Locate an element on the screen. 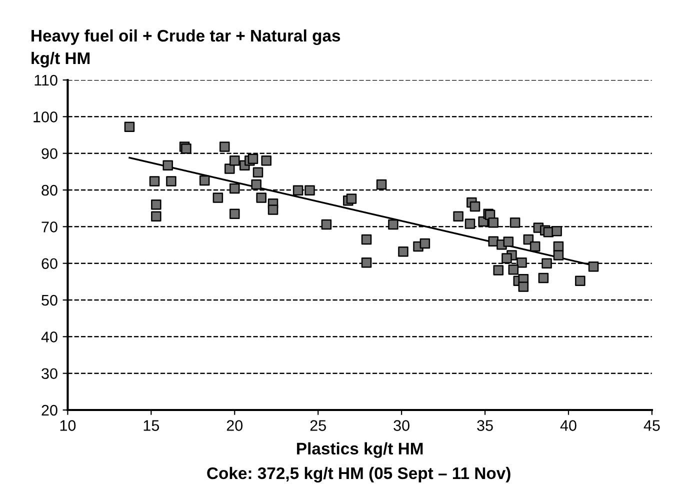 This screenshot has height=500, width=677. y-tick-label: 110 is located at coordinates (46, 80).